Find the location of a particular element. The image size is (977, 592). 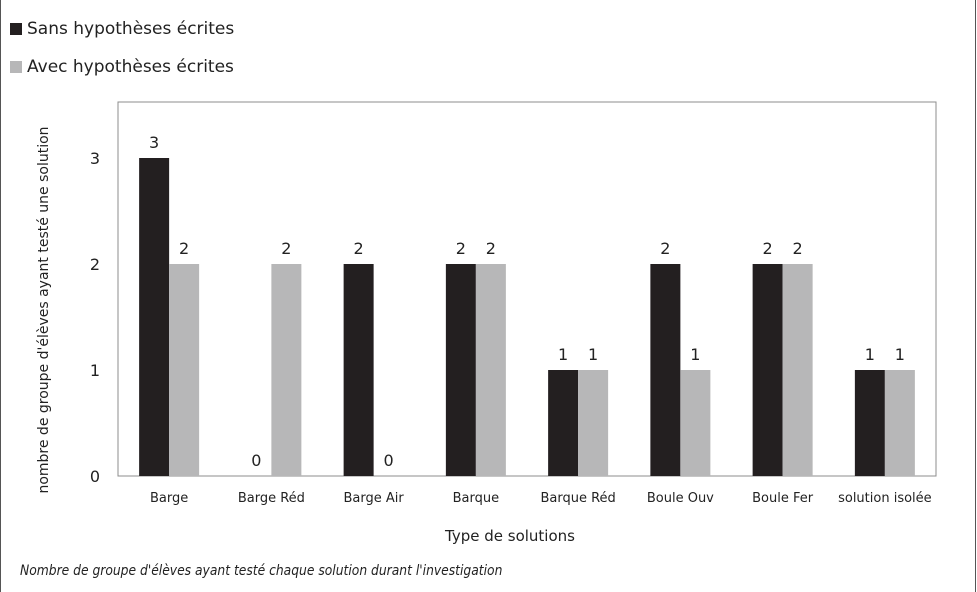

y-axis-ticks: 0 1 2 3 is located at coordinates (95, 317).